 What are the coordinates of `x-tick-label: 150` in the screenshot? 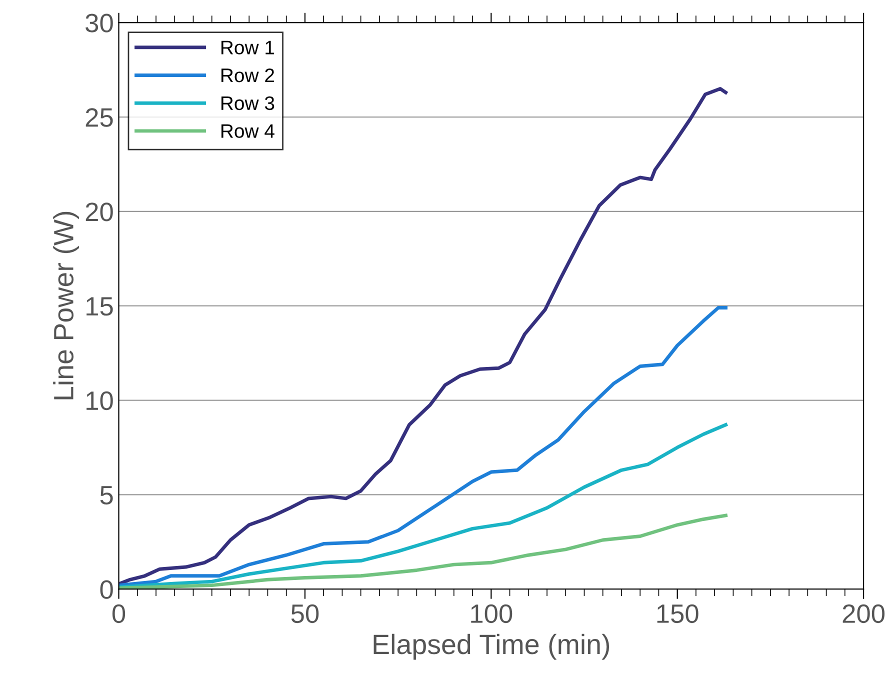 It's located at (677, 614).